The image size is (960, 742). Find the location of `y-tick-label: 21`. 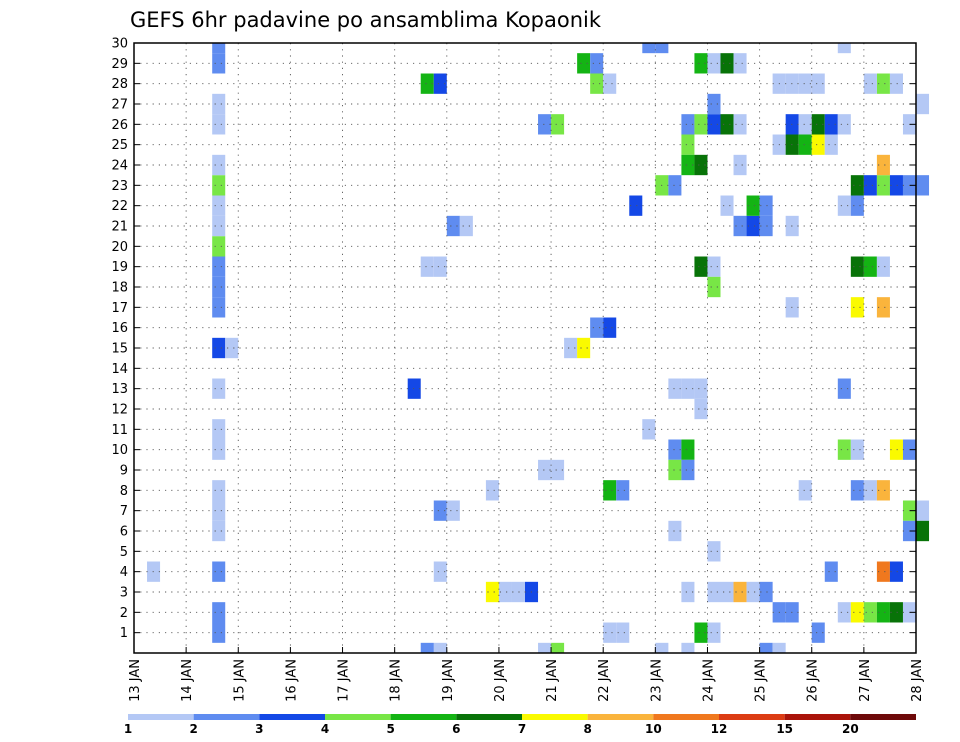

y-tick-label: 21 is located at coordinates (119, 227).